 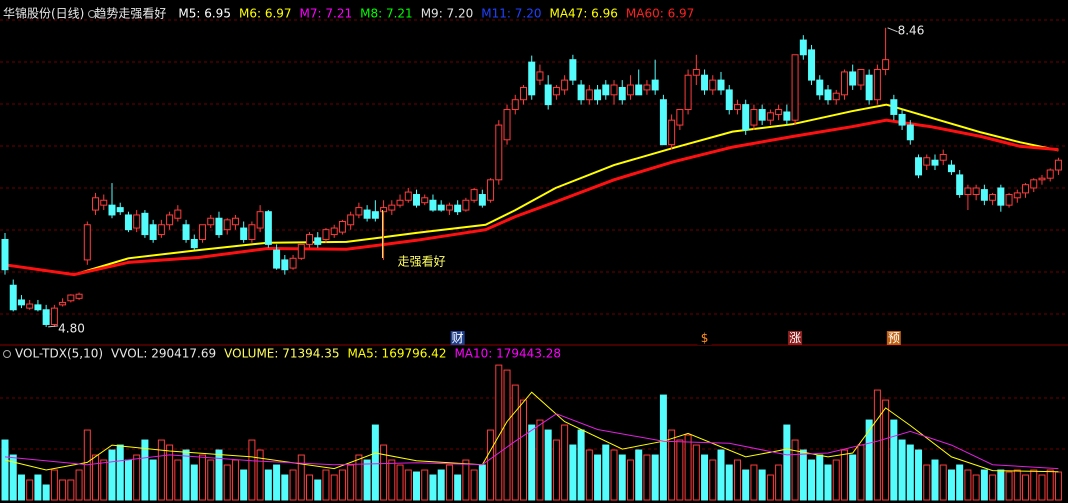 I want to click on header-text: MA47: 6.96, so click(x=583, y=14).